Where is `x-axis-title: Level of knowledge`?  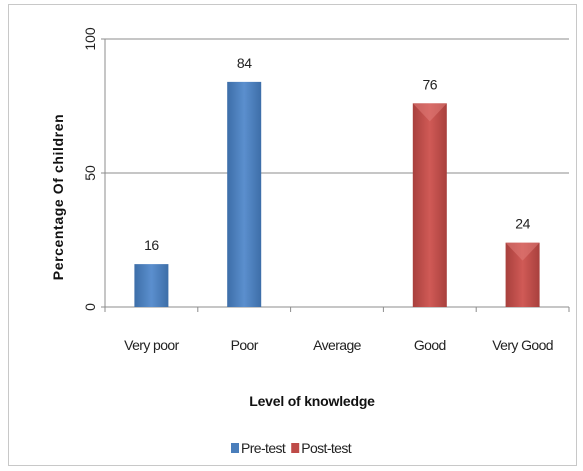 x-axis-title: Level of knowledge is located at coordinates (312, 401).